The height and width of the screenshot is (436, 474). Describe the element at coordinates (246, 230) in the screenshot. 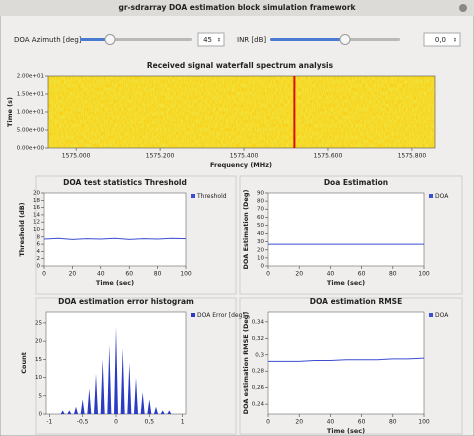

I see `y-axis-label: DOA Estimation (Deg)` at that location.